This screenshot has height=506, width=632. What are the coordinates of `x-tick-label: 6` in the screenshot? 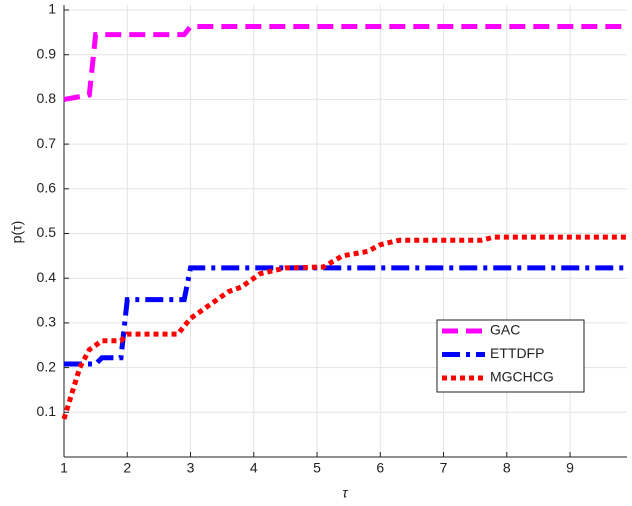 It's located at (380, 468).